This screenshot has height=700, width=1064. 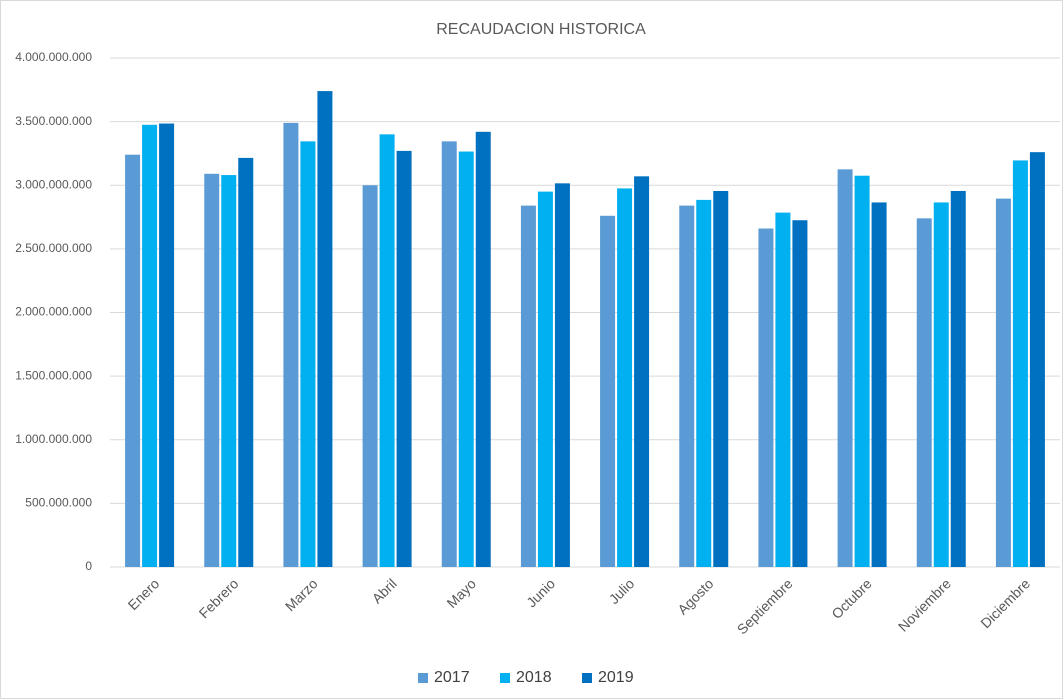 What do you see at coordinates (88, 566) in the screenshot?
I see `y-tick-label: 0` at bounding box center [88, 566].